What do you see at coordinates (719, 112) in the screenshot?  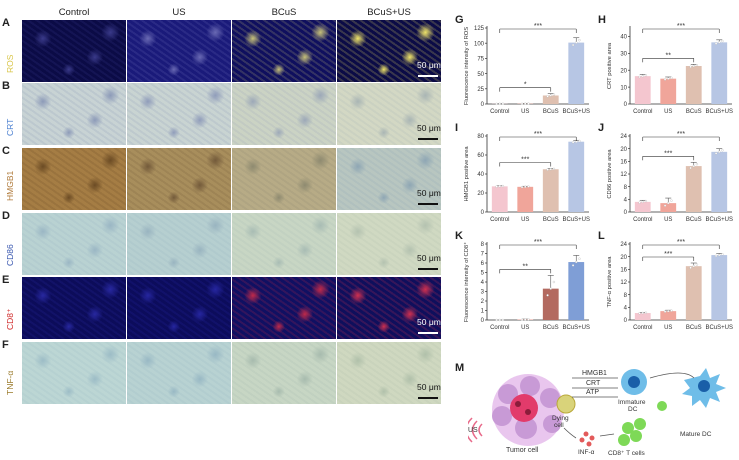 I see `x-tick-label: BCuS+US` at bounding box center [719, 112].